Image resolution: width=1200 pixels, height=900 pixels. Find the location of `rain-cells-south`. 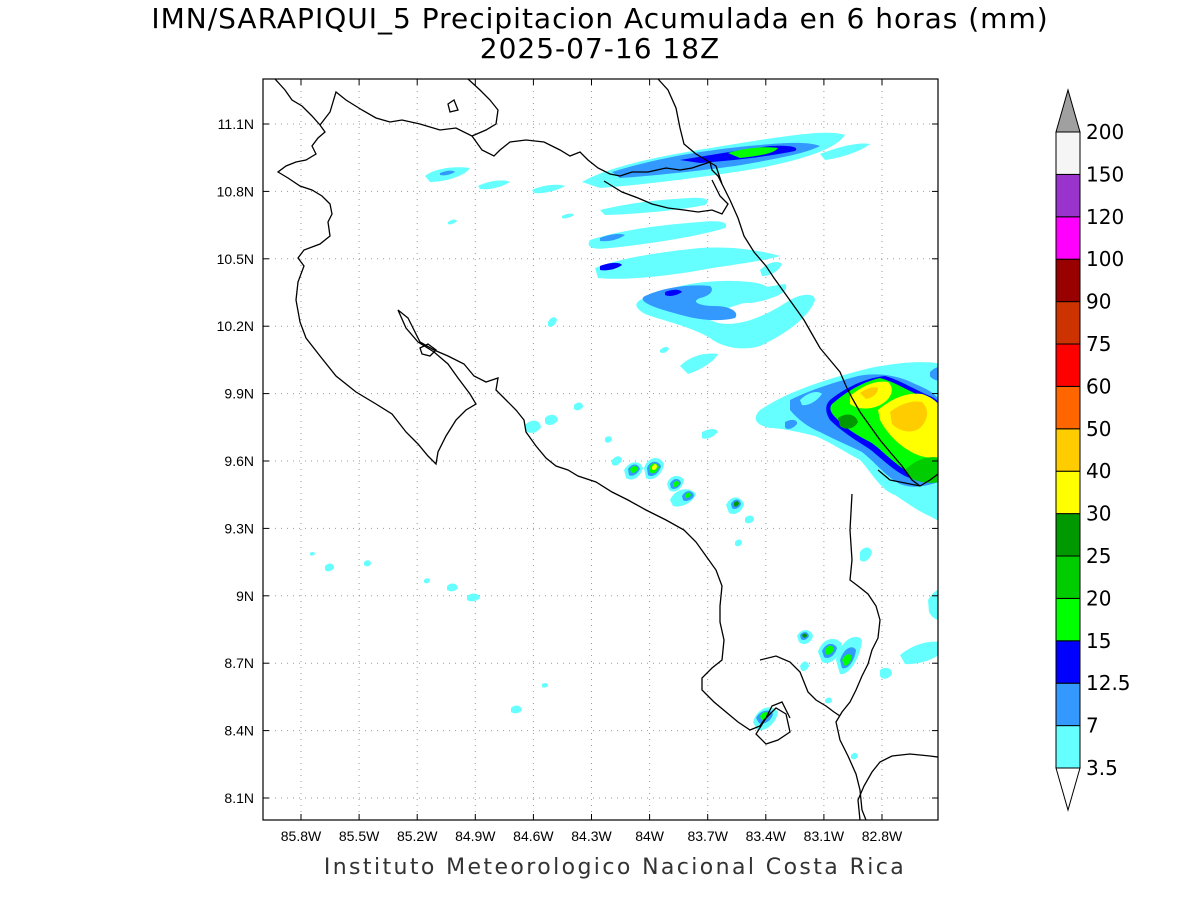

rain-cells-south is located at coordinates (807, 695).